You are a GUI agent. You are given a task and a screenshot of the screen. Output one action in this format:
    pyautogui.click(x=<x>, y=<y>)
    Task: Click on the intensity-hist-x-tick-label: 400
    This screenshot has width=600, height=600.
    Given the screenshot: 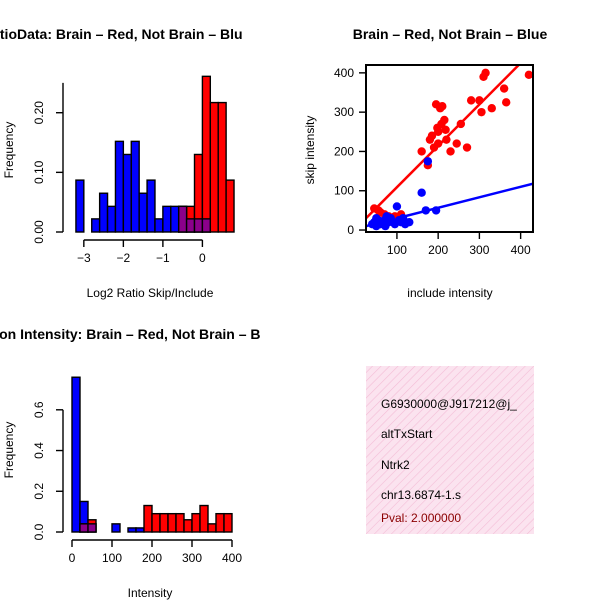 What is the action you would take?
    pyautogui.click(x=232, y=558)
    